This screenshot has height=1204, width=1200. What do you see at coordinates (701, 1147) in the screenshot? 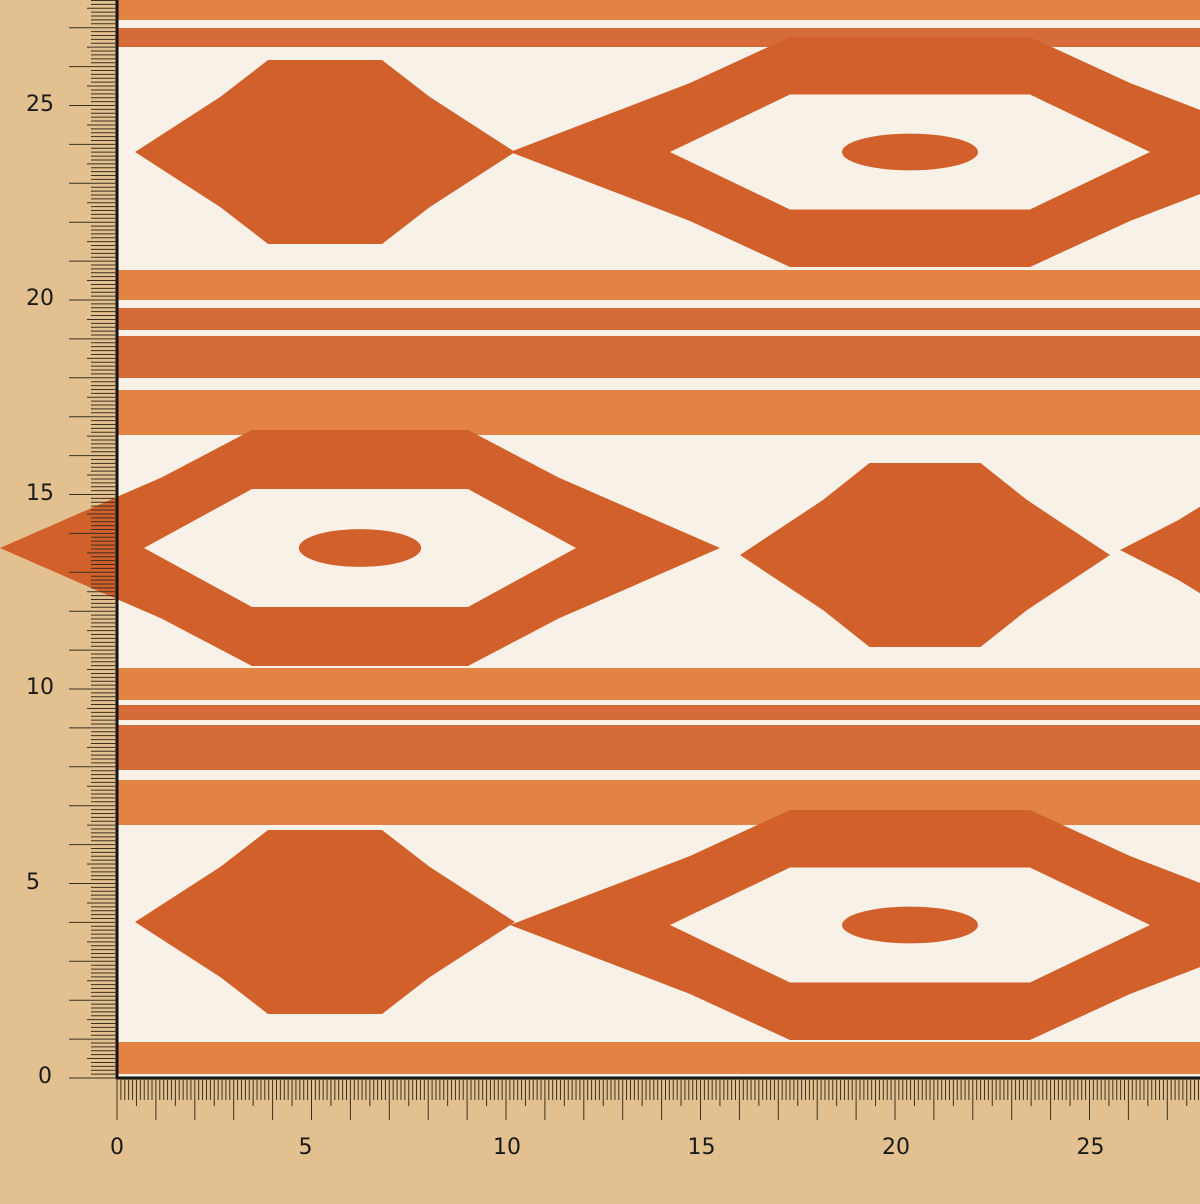
I see `x-label-15: 15` at bounding box center [701, 1147].